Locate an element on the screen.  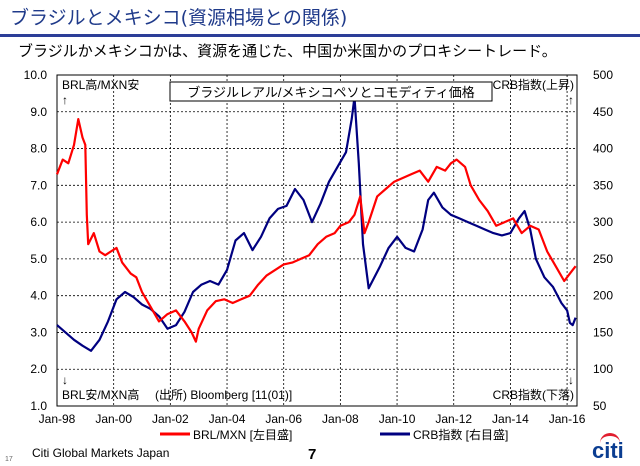
right-axis-tick-label: 100 is located at coordinates (603, 369).